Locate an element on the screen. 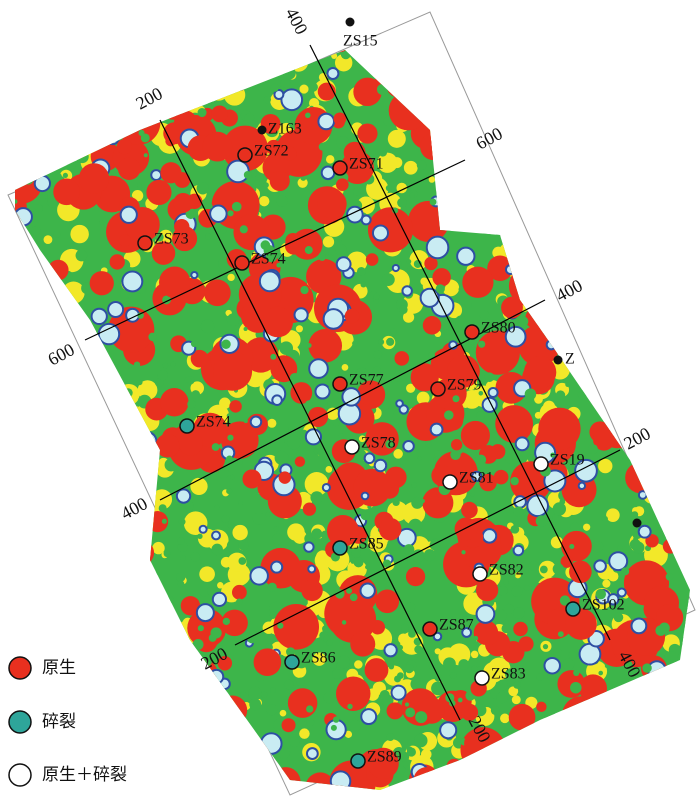 This screenshot has width=700, height=798. well-label: ZS82 is located at coordinates (506, 570).